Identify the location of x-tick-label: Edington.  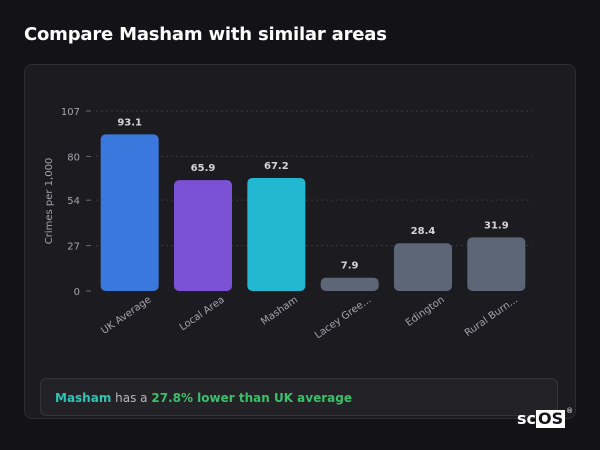
(425, 311).